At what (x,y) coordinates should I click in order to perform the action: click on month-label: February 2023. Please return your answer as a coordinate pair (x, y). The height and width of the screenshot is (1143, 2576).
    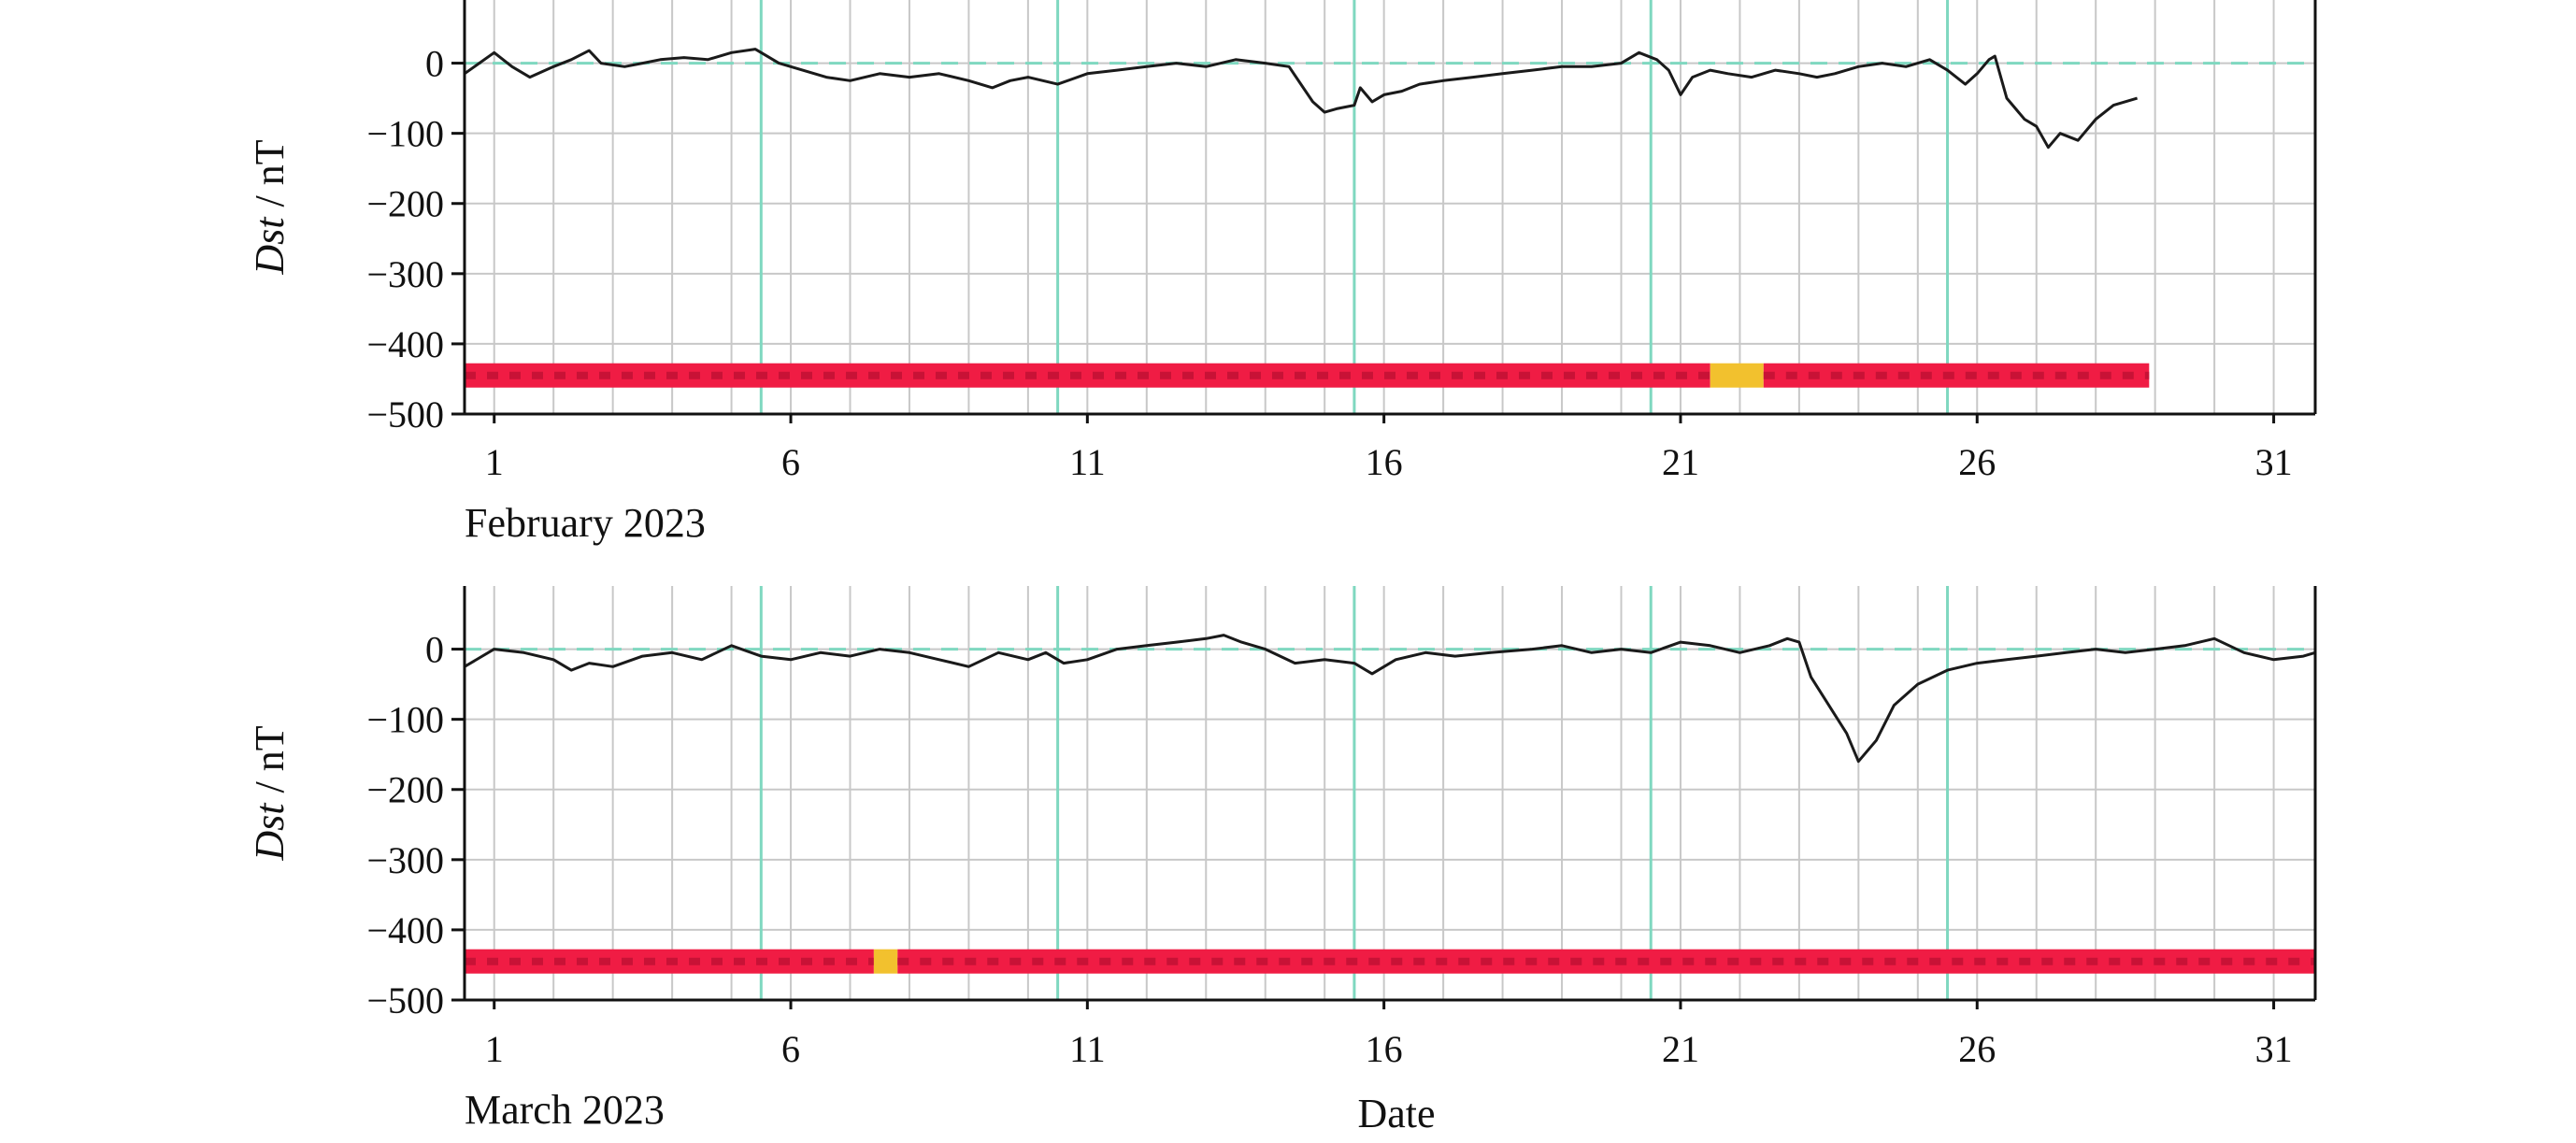
    Looking at the image, I should click on (585, 523).